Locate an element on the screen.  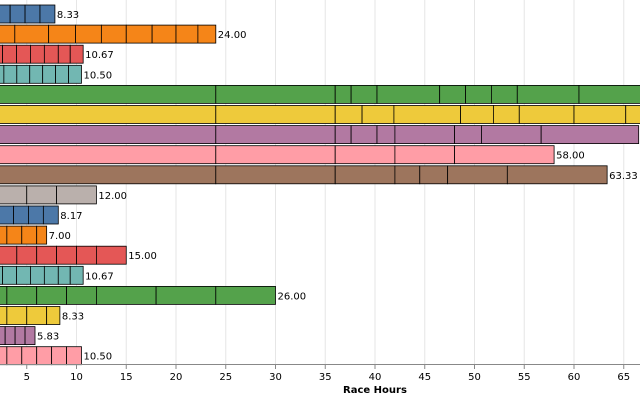
bar-value-label: 5.83 is located at coordinates (48, 337).